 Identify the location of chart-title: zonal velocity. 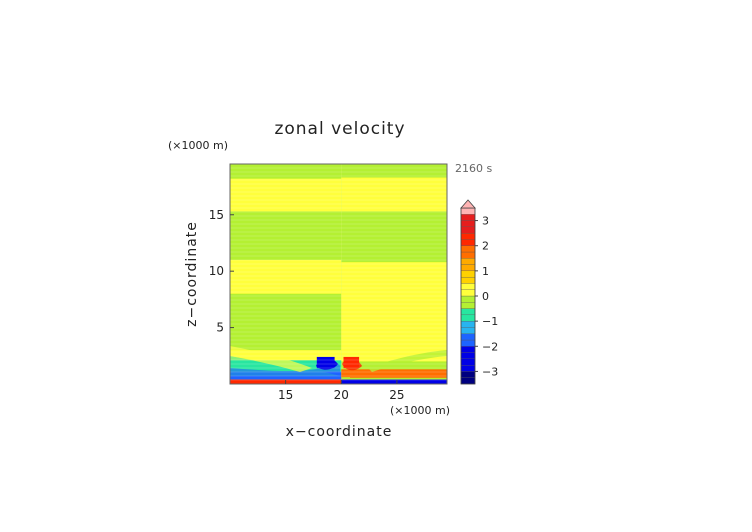
(339, 129).